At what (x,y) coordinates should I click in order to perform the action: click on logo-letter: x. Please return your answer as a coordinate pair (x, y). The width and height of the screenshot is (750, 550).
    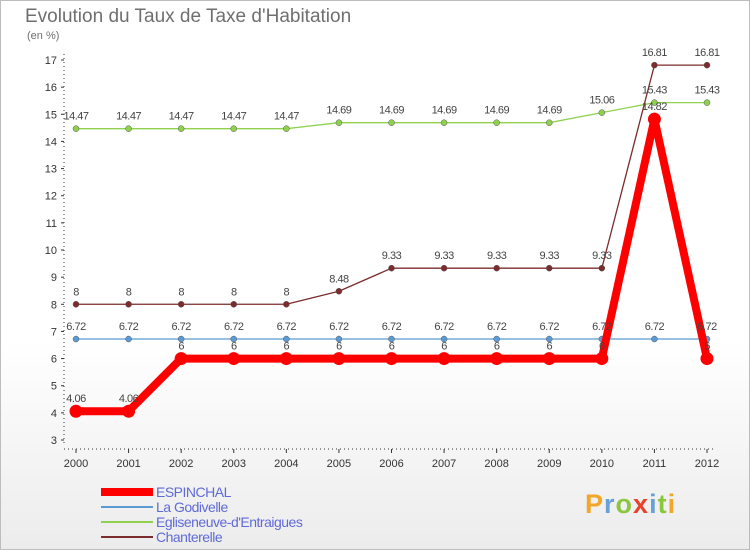
    Looking at the image, I should click on (641, 504).